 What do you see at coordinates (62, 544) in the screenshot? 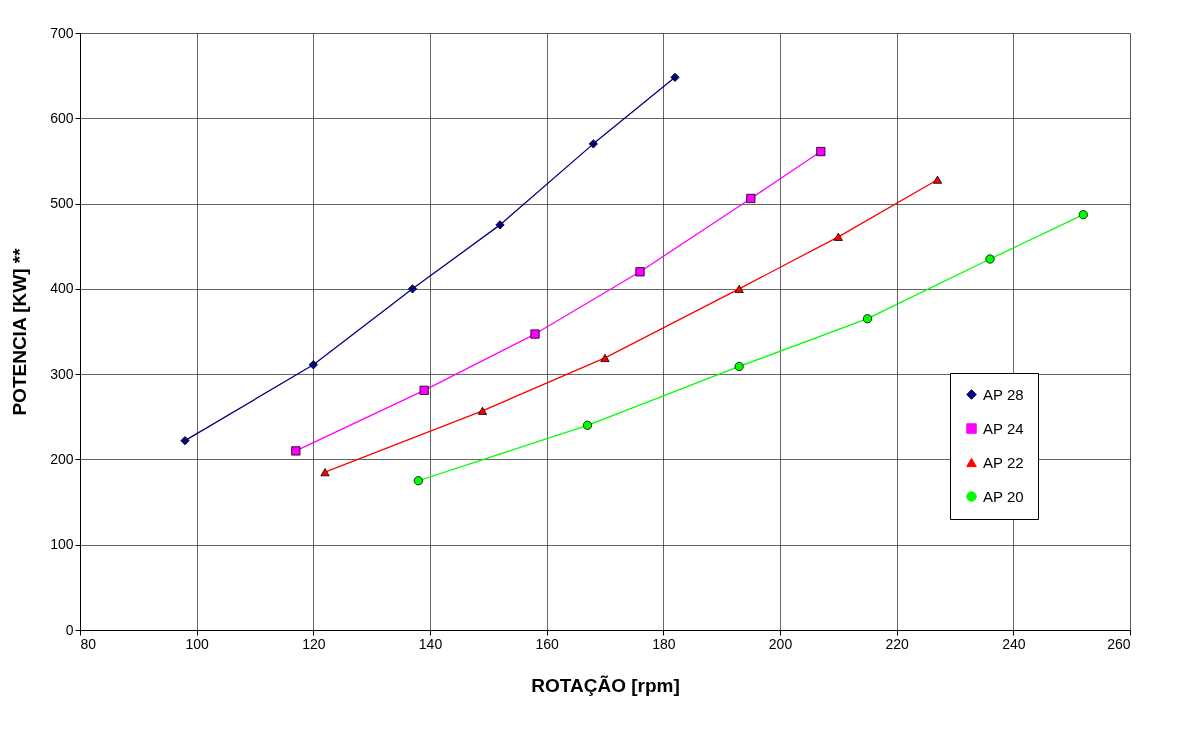
I see `y-tick-label: 100` at bounding box center [62, 544].